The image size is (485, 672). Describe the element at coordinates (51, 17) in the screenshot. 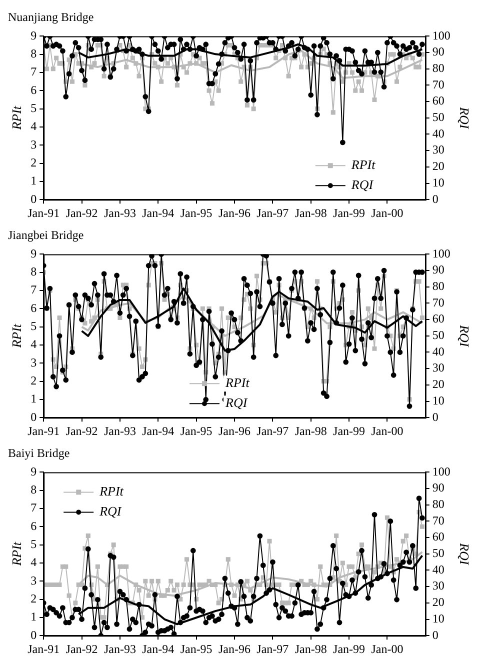

I see `chart-title: Nuanjiang Bridge` at that location.